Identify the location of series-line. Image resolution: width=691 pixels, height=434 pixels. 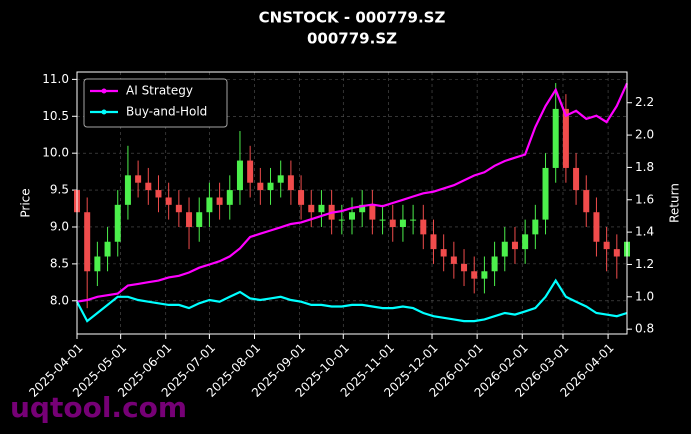
(352, 300).